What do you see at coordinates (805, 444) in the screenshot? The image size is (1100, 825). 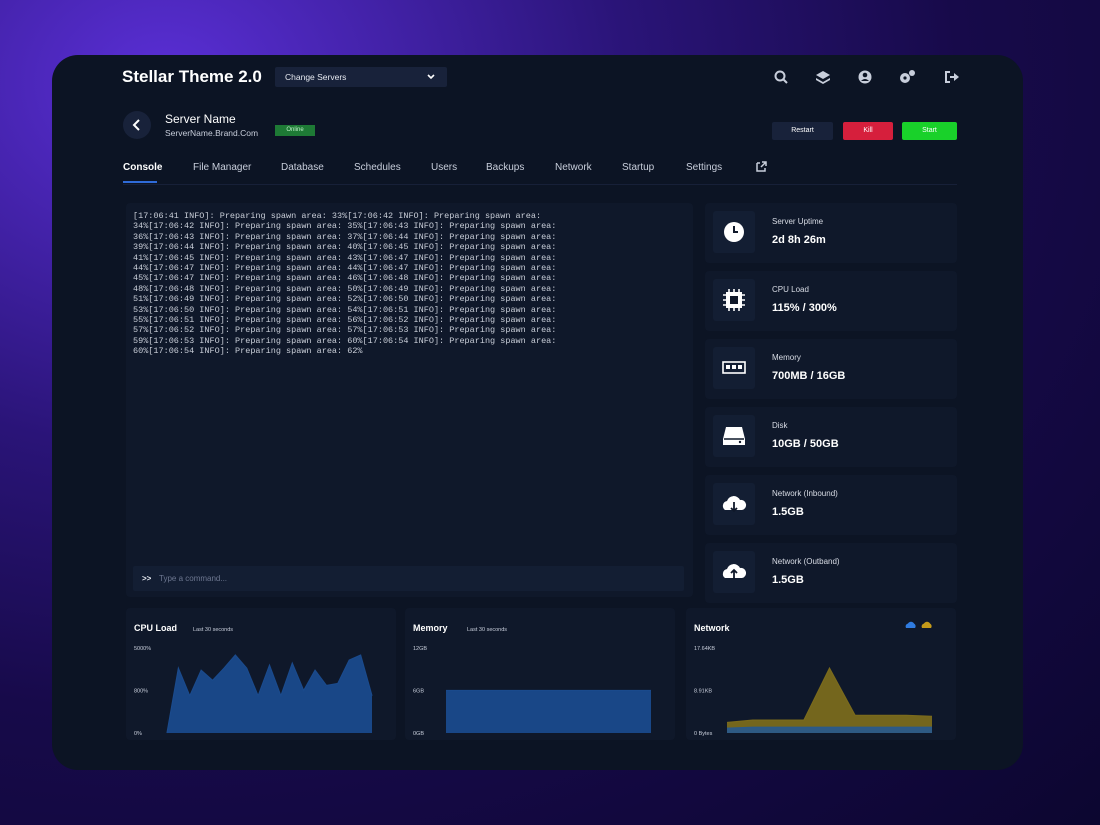 I see `stat-value: 10GB / 50GB` at bounding box center [805, 444].